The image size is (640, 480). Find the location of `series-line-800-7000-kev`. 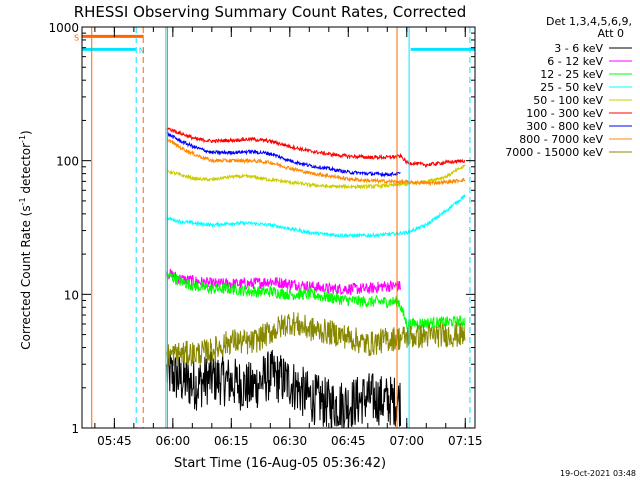

series-line-800-7000-kev is located at coordinates (316, 162).